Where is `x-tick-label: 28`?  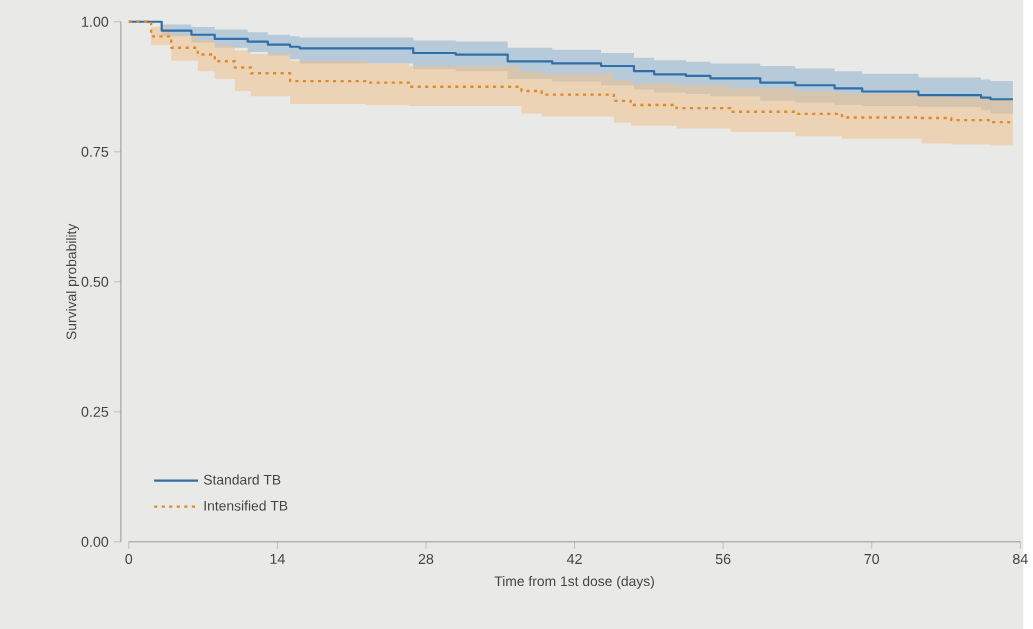 x-tick-label: 28 is located at coordinates (426, 559).